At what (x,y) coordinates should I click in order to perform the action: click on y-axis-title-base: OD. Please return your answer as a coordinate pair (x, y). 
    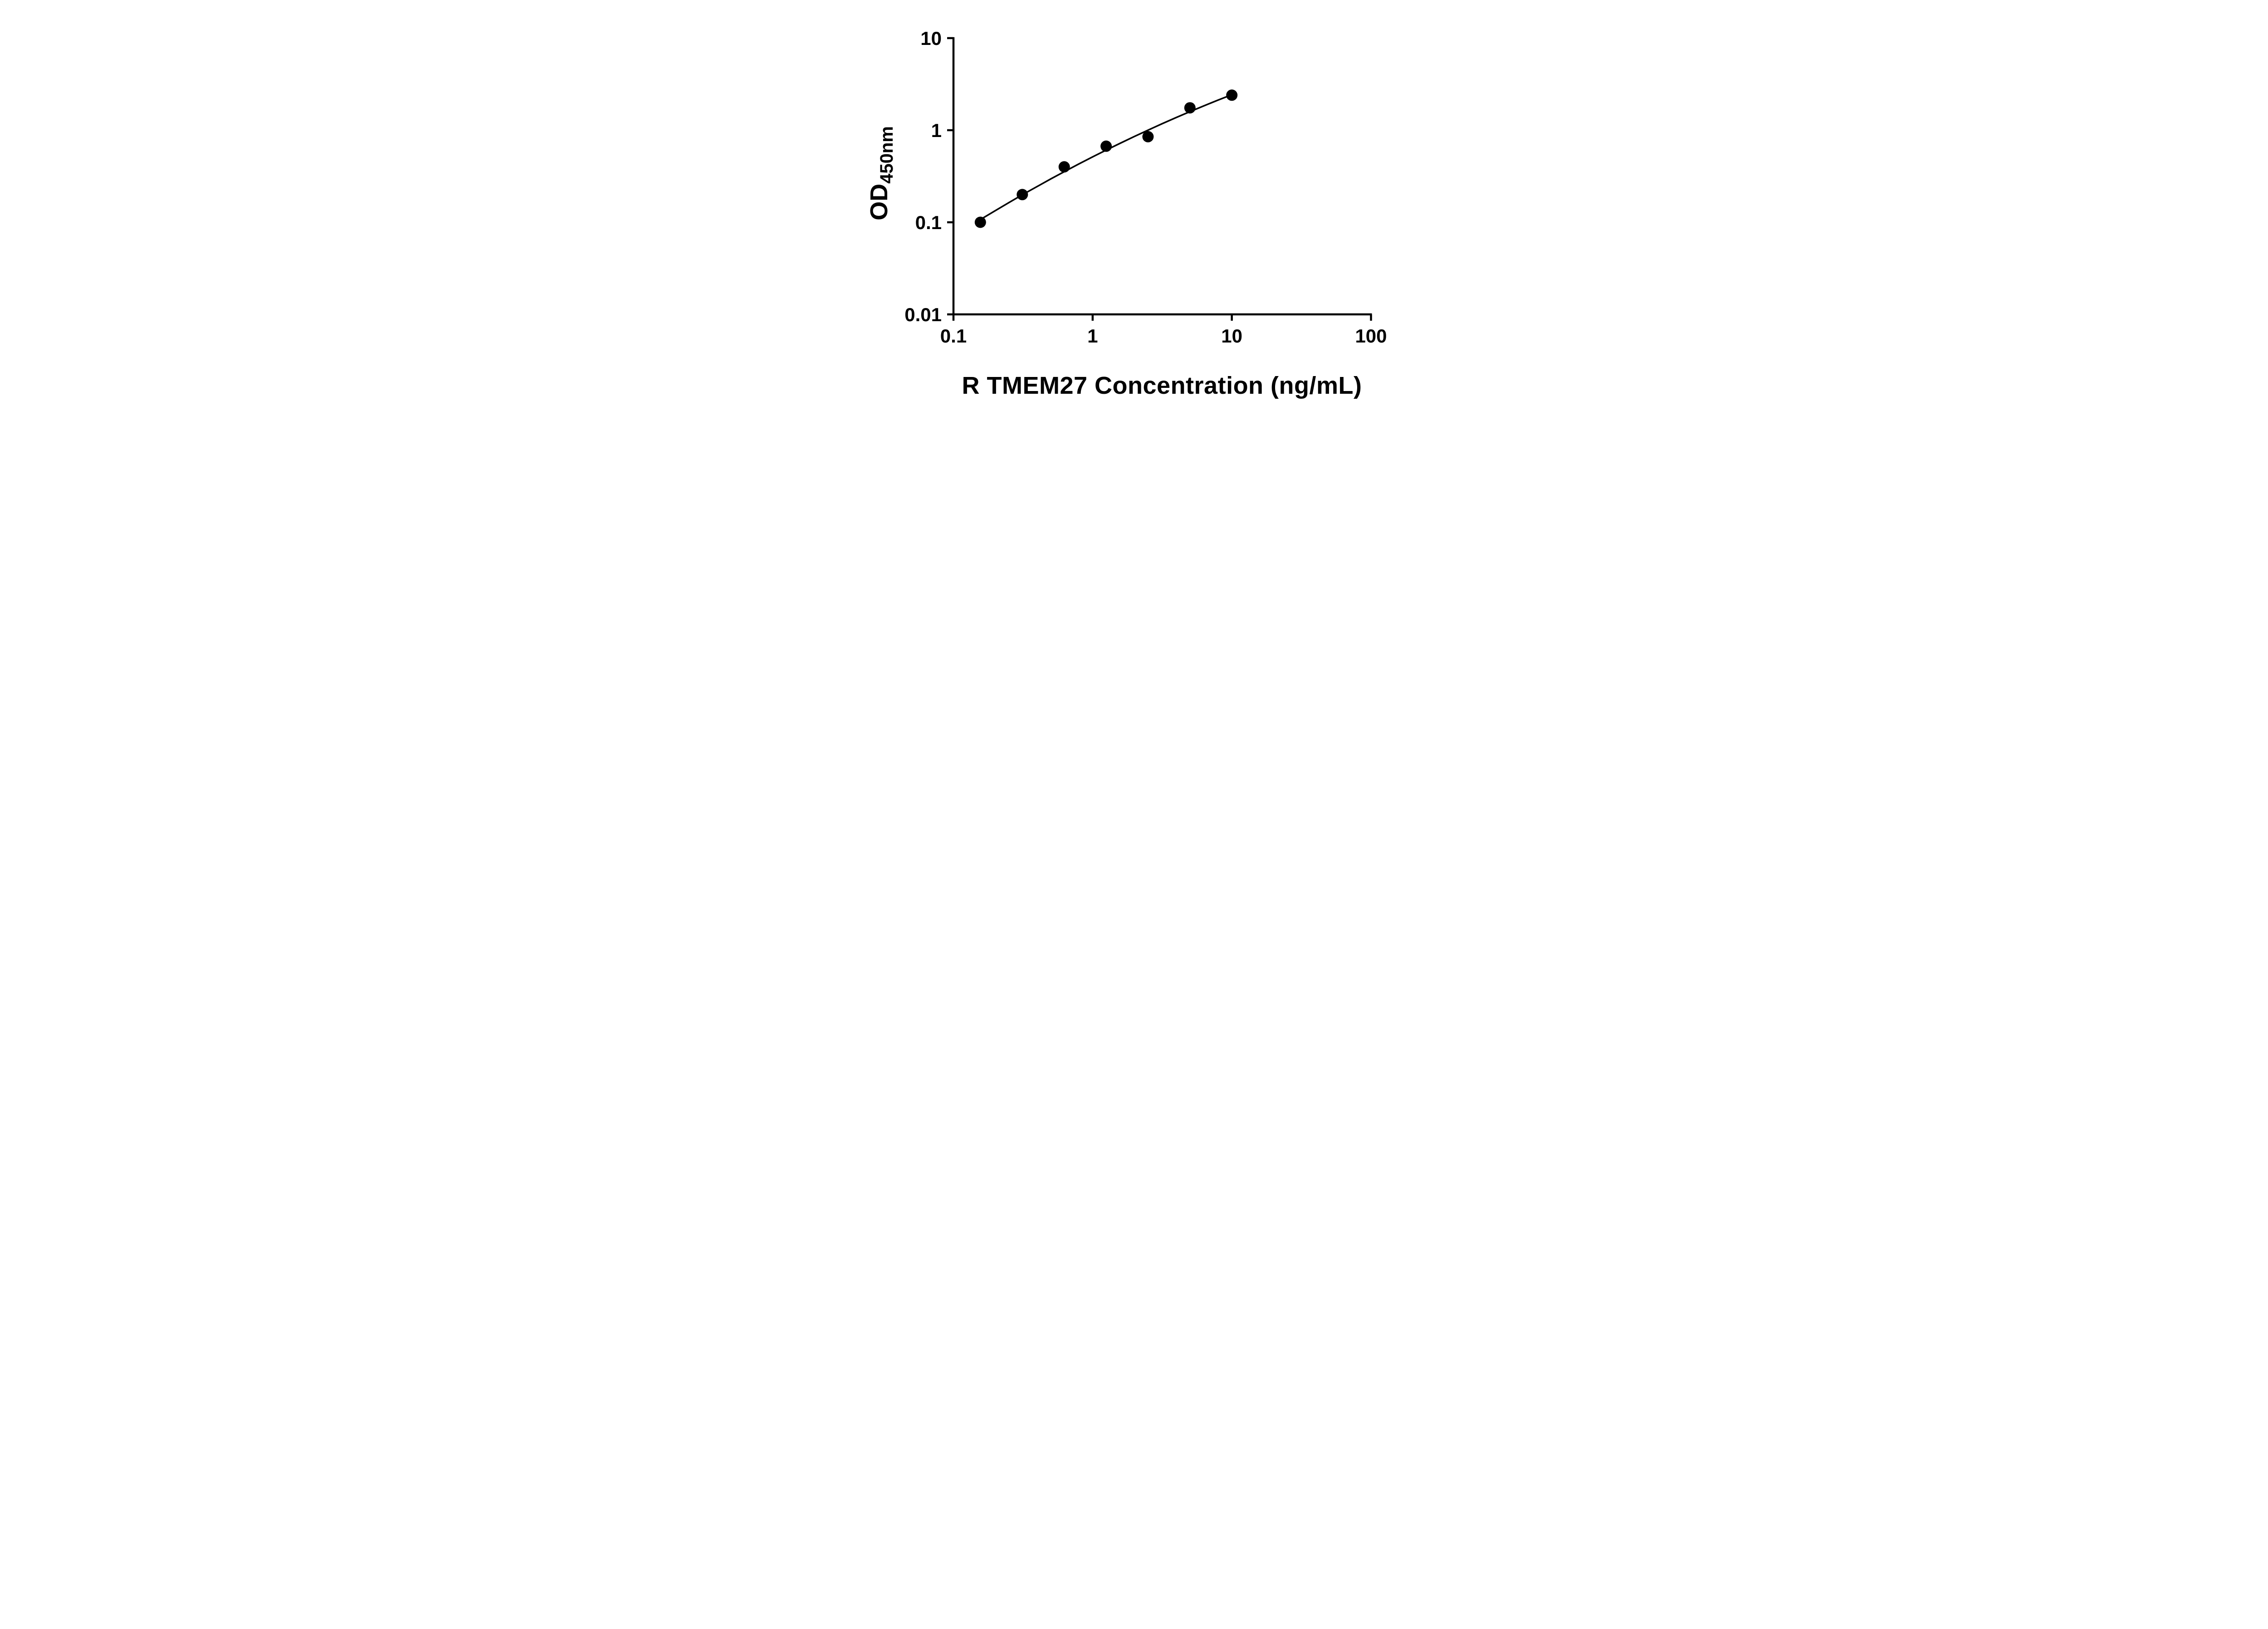
    Looking at the image, I should click on (879, 201).